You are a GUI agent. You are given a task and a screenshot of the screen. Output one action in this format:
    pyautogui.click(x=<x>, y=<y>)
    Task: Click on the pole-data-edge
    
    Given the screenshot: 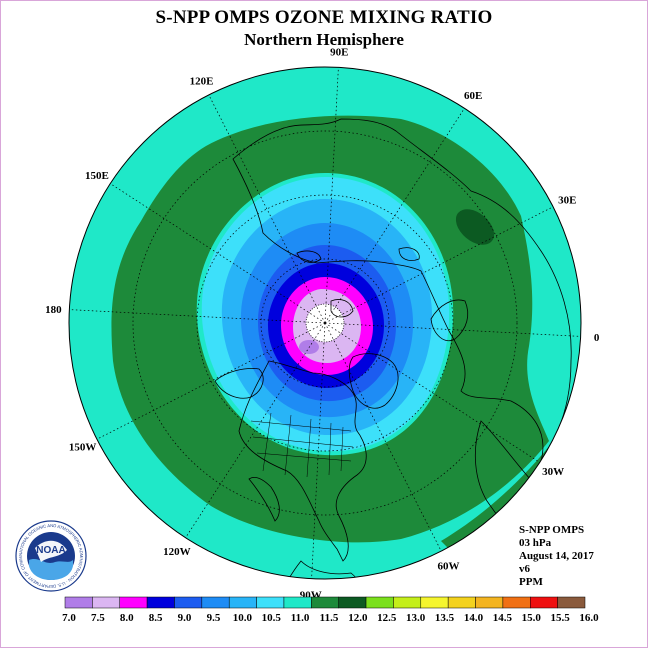 What is the action you would take?
    pyautogui.click(x=325, y=323)
    